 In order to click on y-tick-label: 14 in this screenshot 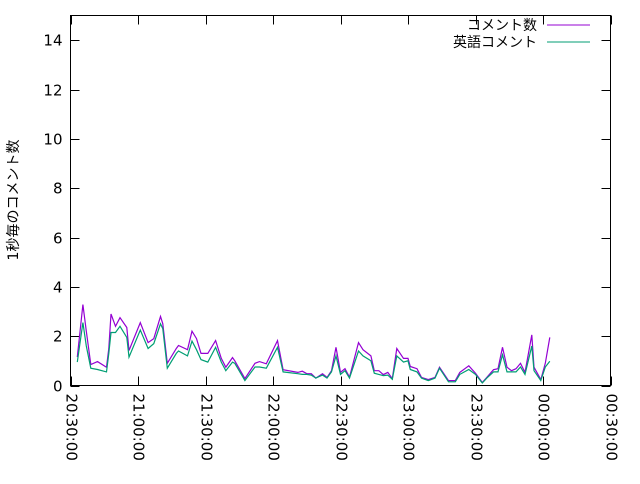, I will do `click(52, 41)`.